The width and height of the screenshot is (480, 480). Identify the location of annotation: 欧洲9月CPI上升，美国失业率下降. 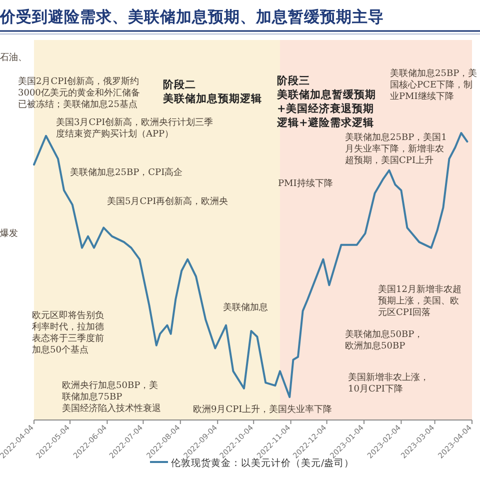
(262, 409).